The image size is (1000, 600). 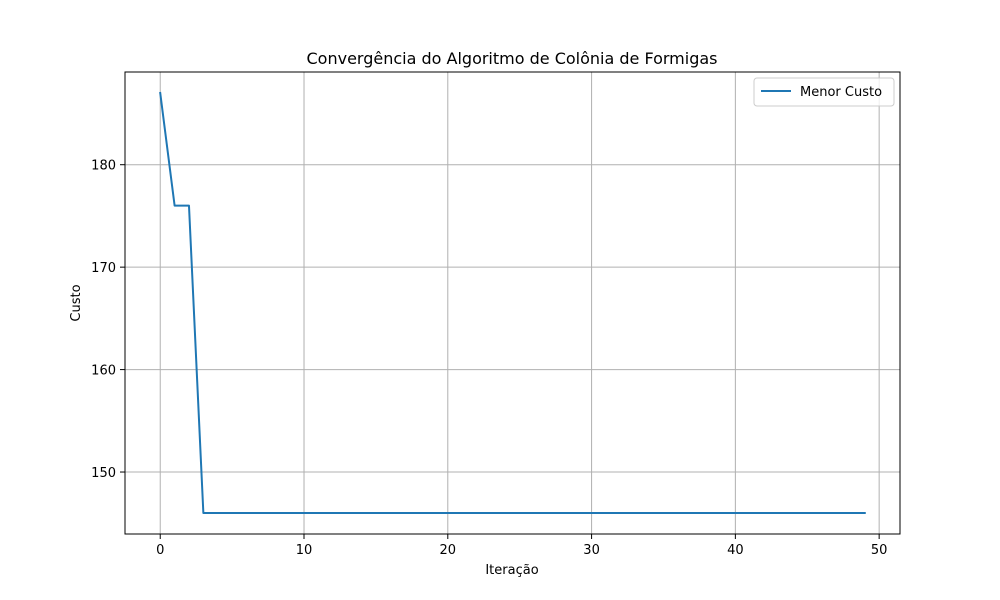 What do you see at coordinates (448, 550) in the screenshot?
I see `x-tick-label: 20` at bounding box center [448, 550].